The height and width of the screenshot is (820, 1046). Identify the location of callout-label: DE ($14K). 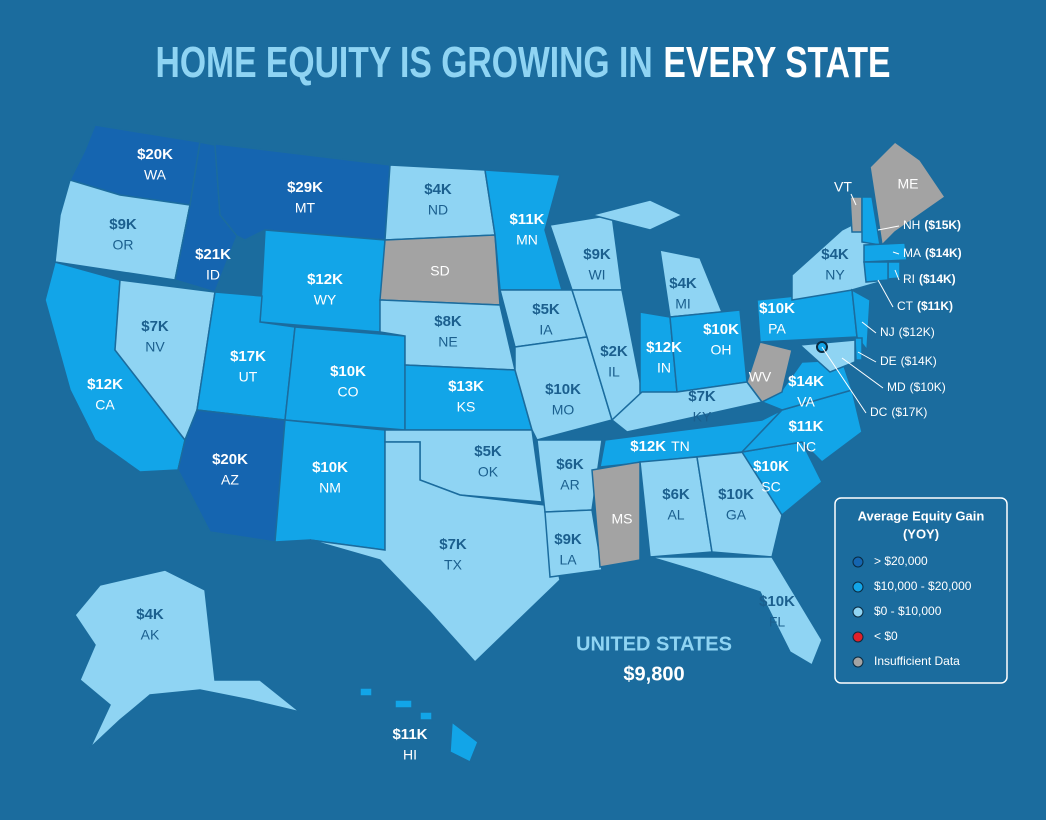
(908, 361).